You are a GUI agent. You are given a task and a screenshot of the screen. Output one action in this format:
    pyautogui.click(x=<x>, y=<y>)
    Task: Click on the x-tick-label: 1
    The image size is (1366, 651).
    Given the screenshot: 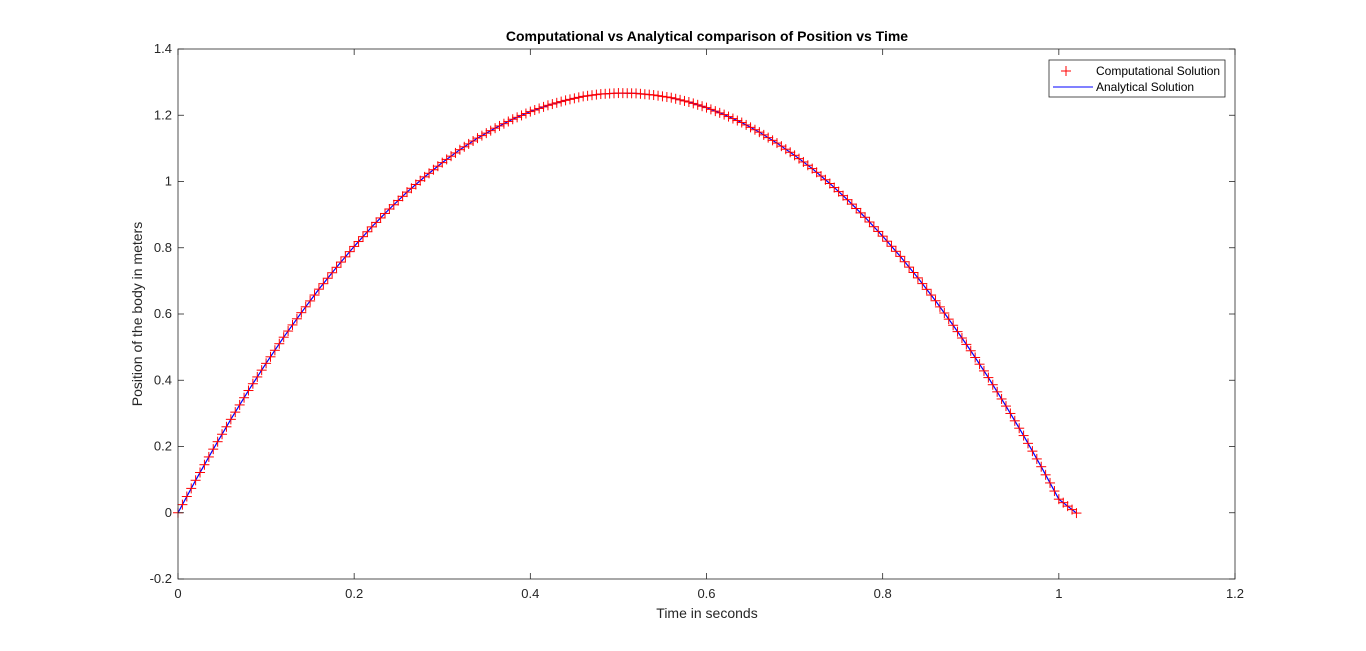 What is the action you would take?
    pyautogui.click(x=1058, y=593)
    